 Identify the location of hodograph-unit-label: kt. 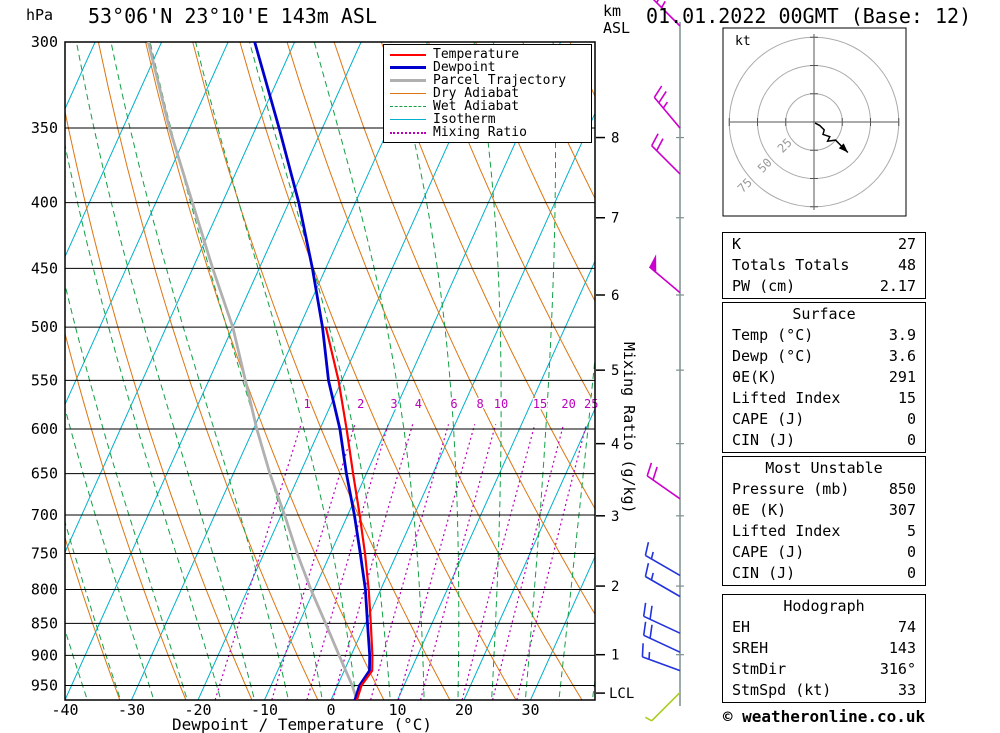
(743, 41).